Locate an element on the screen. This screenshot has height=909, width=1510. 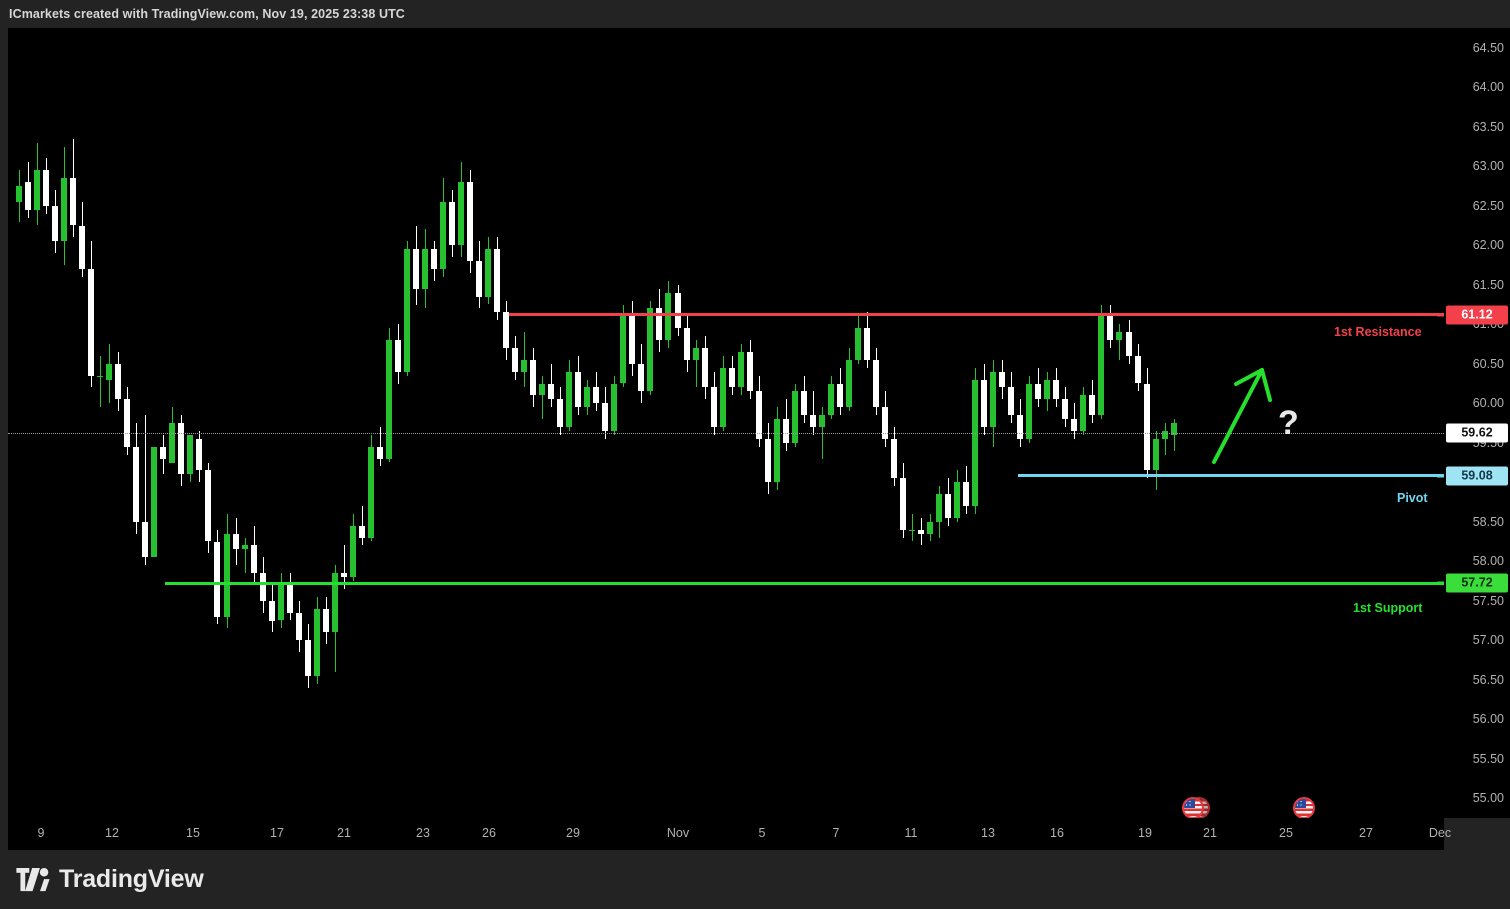
time-axis: 9 12 15 17 21 23 26 29 Nov 5 7 11 13 16 19 21 25 27 Dec is located at coordinates (729, 834).